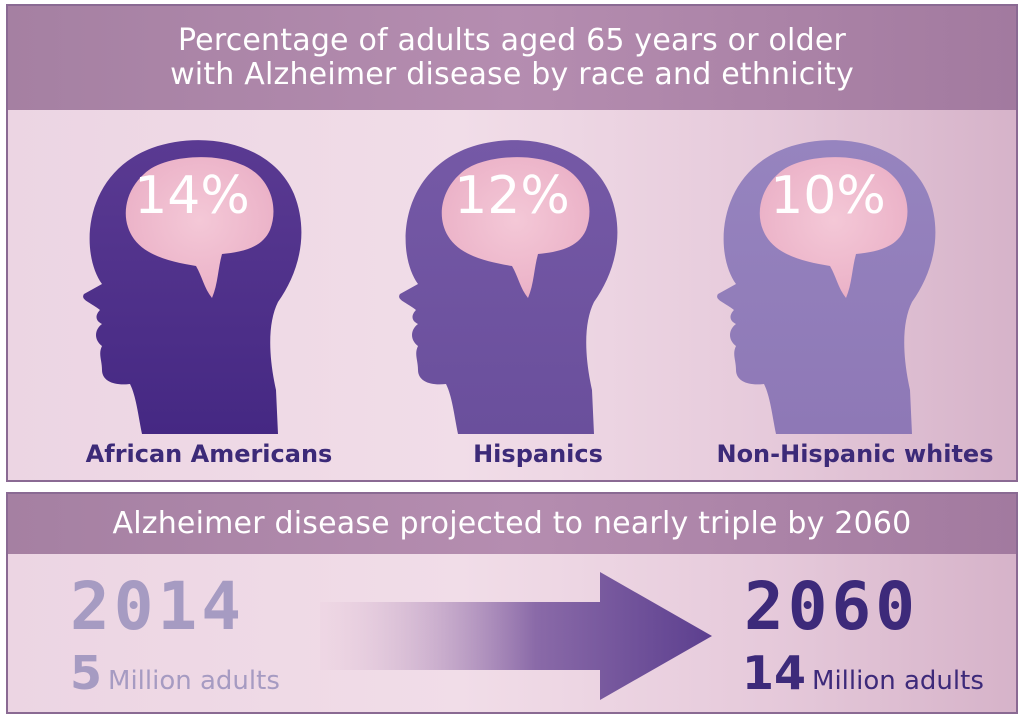 This screenshot has height=720, width=1024. I want to click on arrow-shape, so click(516, 636).